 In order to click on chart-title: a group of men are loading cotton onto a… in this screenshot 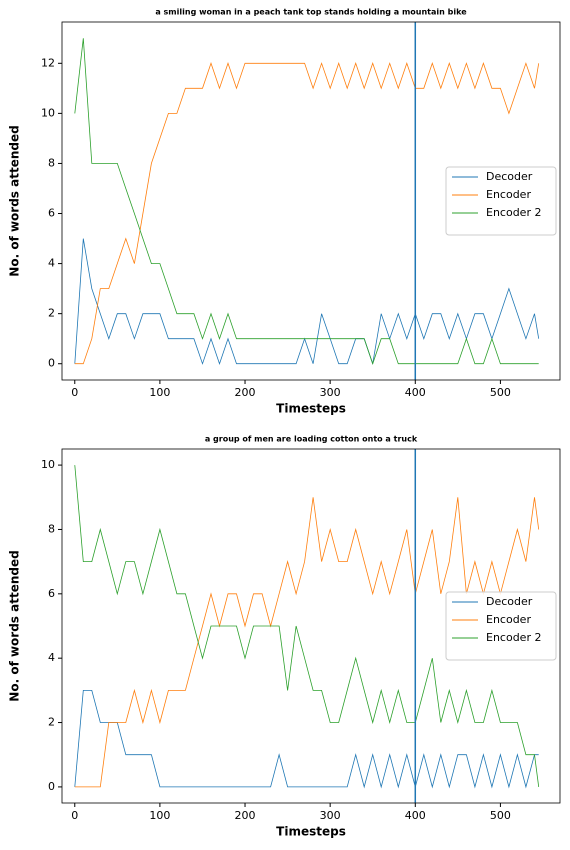, I will do `click(311, 439)`.